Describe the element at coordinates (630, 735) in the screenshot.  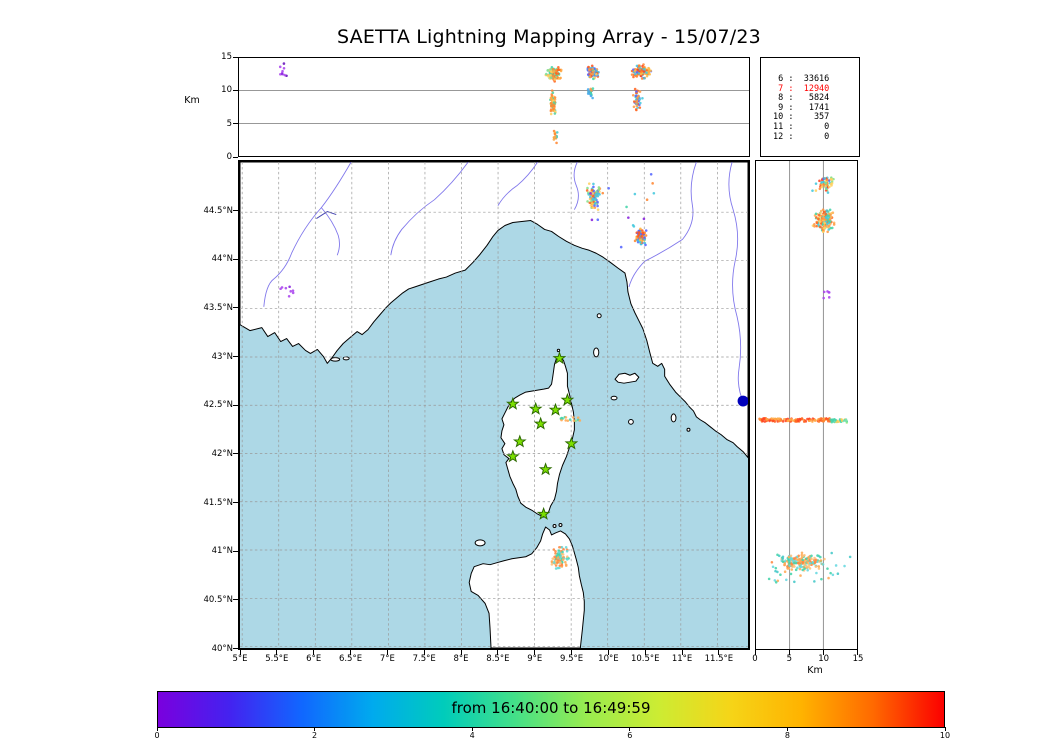
I see `colorbar-tick-label: 6` at that location.